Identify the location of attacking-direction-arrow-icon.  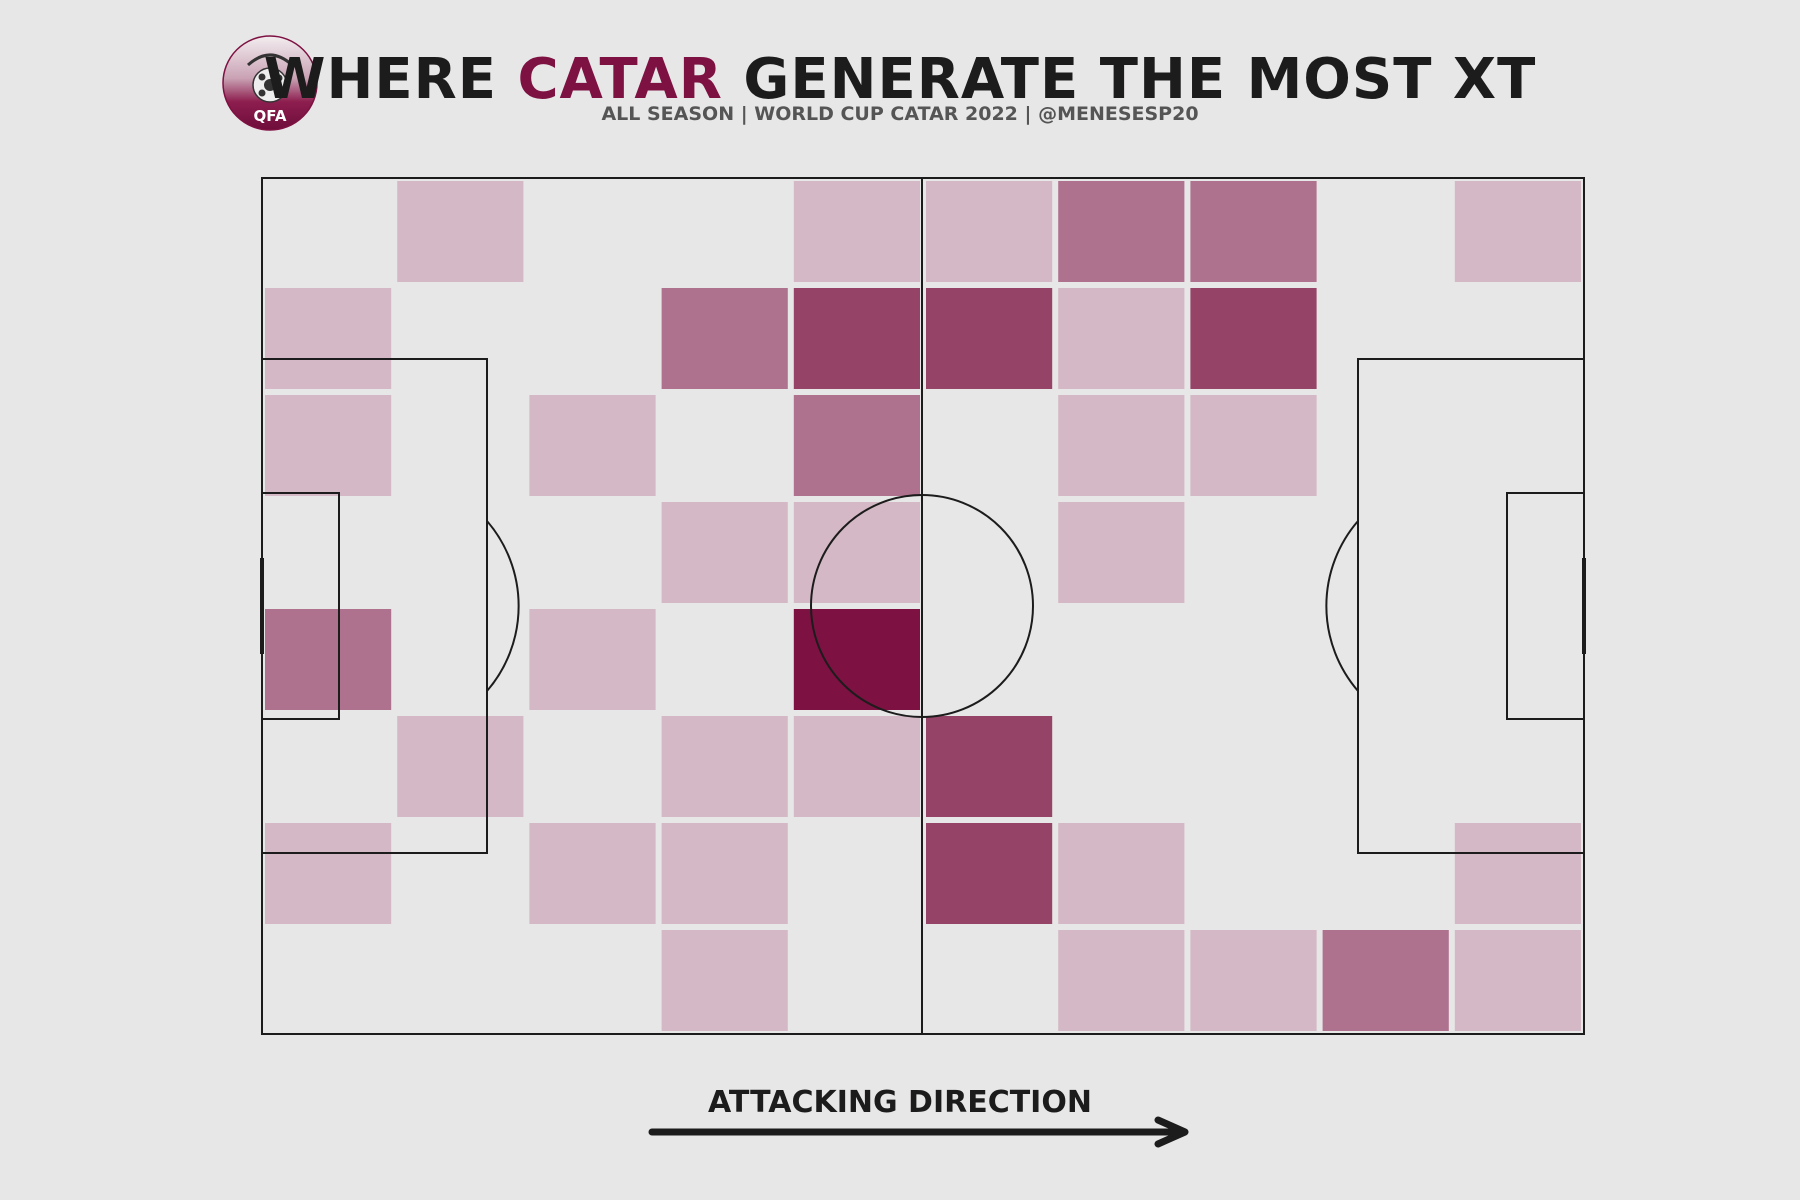
(918, 1132).